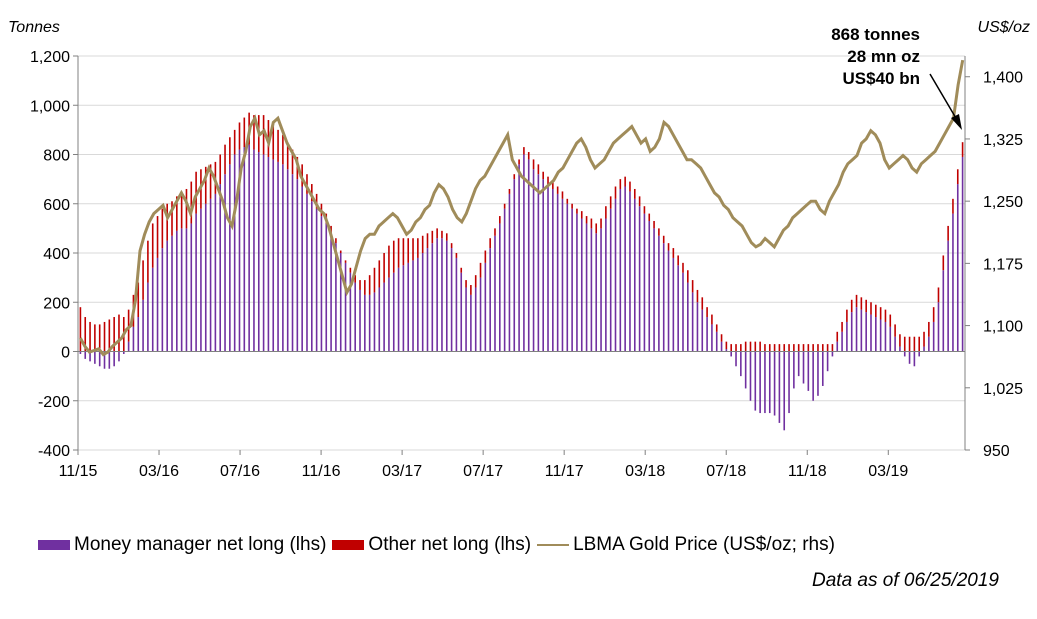  Describe the element at coordinates (54, 545) in the screenshot. I see `legend-swatch-money-manager` at that location.